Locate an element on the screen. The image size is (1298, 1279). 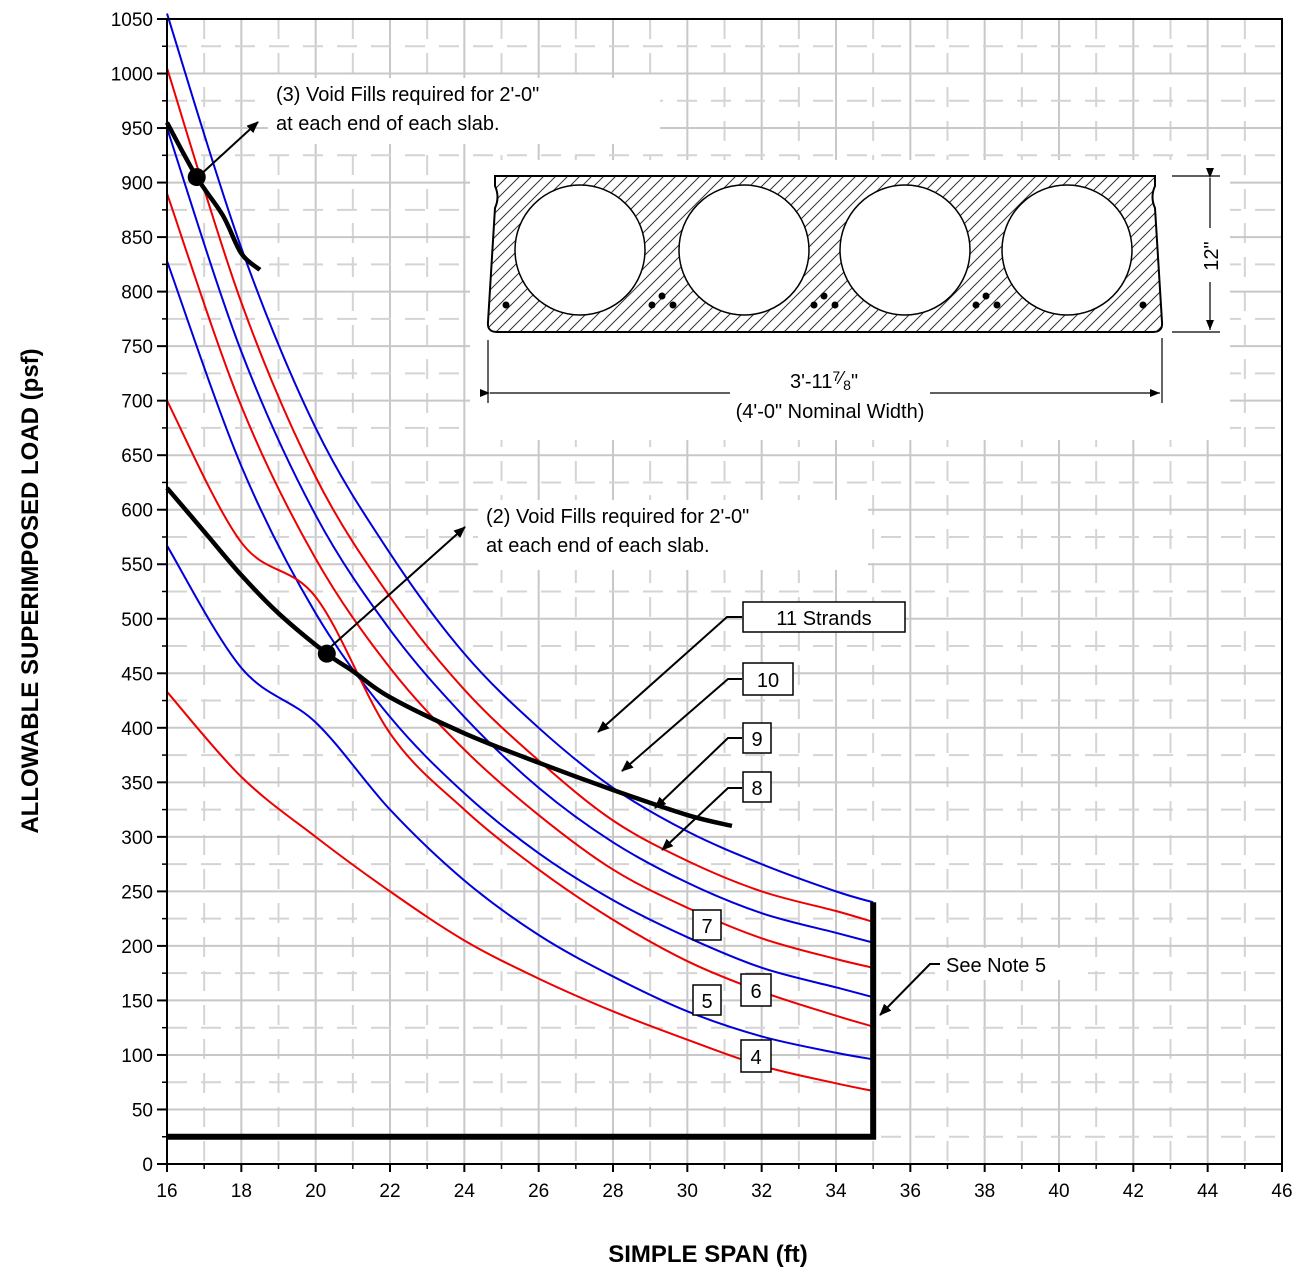
curve-label-leaders is located at coordinates (669, 733).